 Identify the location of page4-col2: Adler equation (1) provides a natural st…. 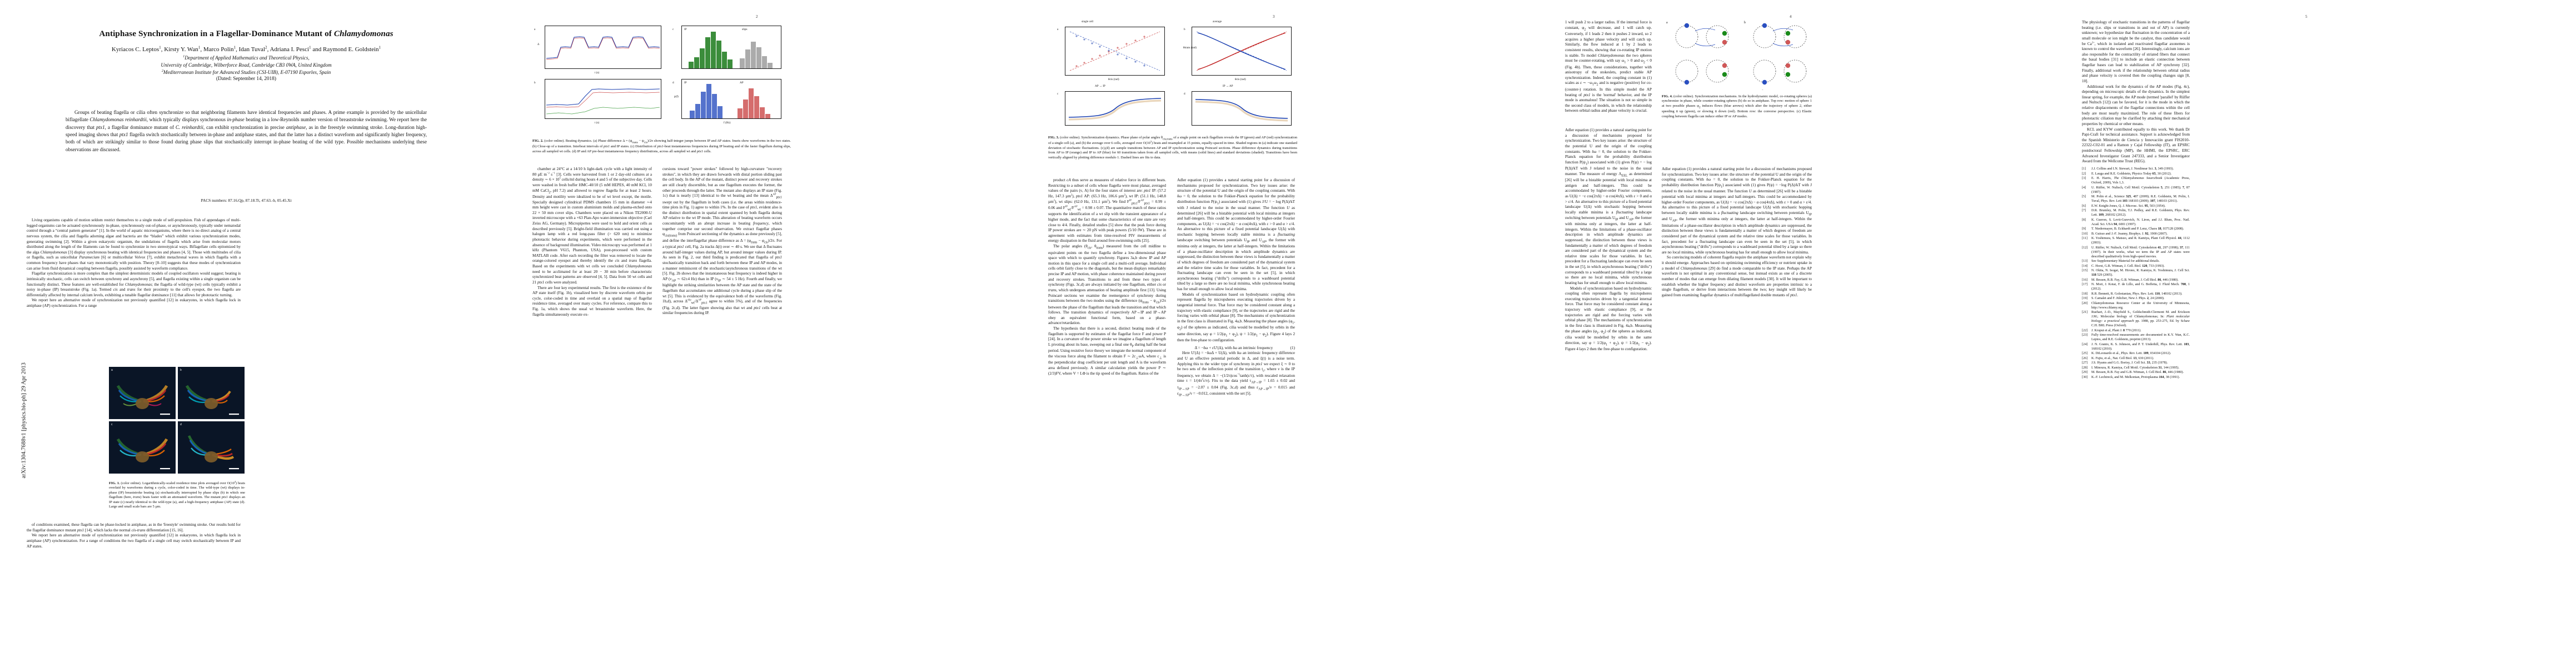
(1737, 232).